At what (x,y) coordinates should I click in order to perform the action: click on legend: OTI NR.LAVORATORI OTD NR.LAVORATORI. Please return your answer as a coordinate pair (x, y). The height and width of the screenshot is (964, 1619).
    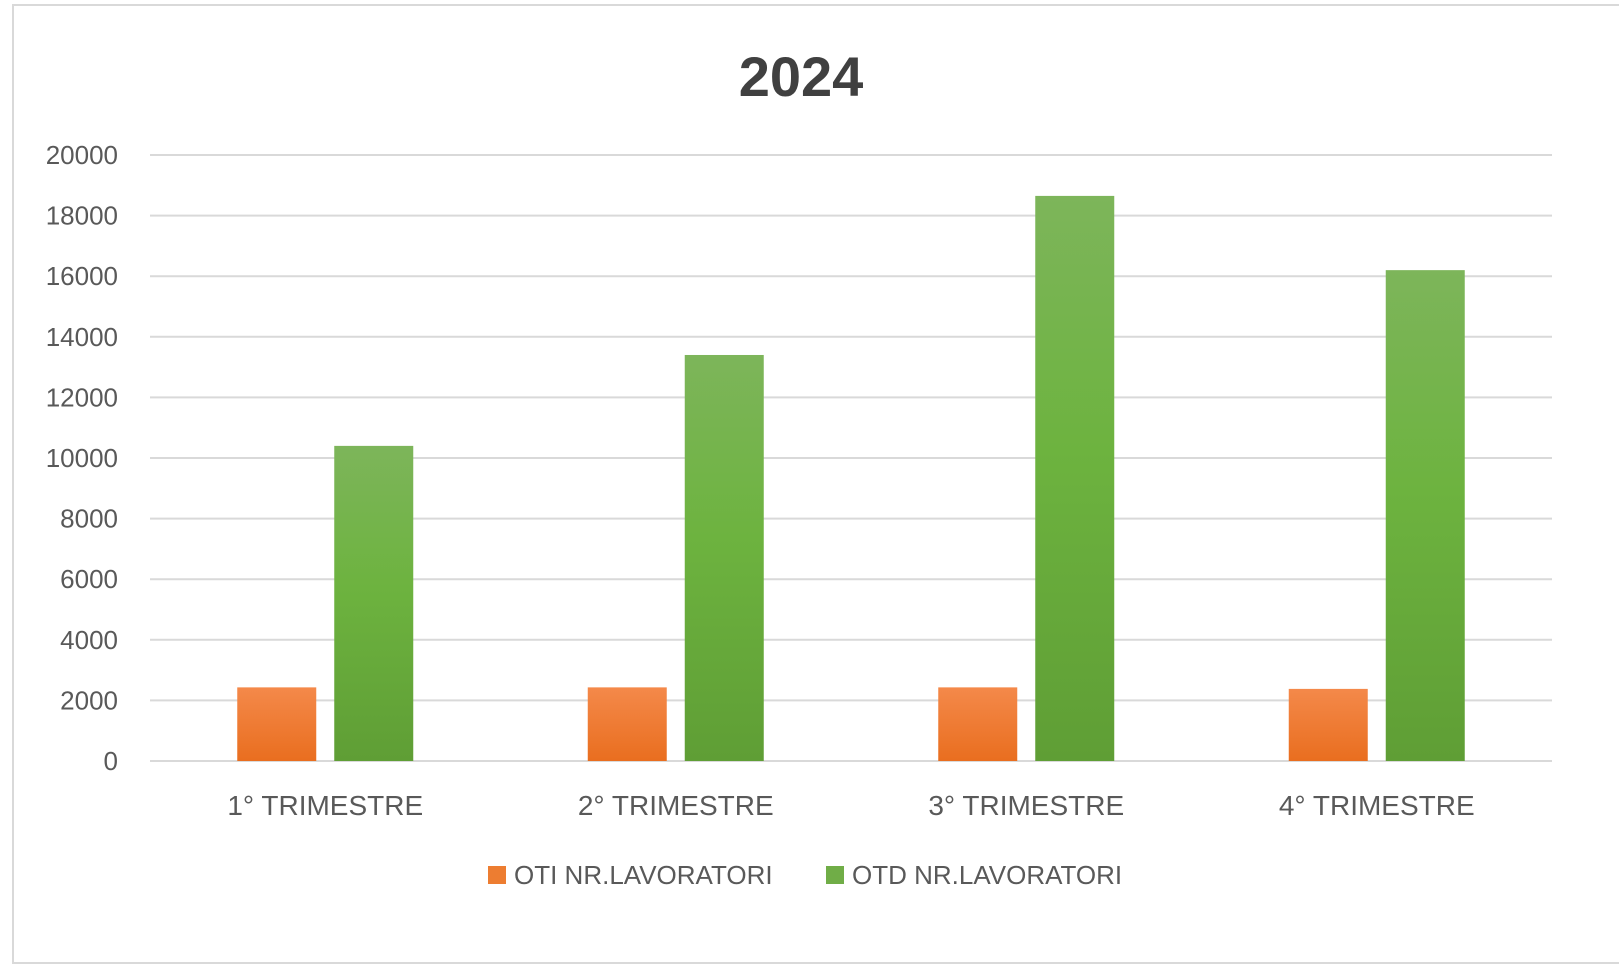
    Looking at the image, I should click on (805, 875).